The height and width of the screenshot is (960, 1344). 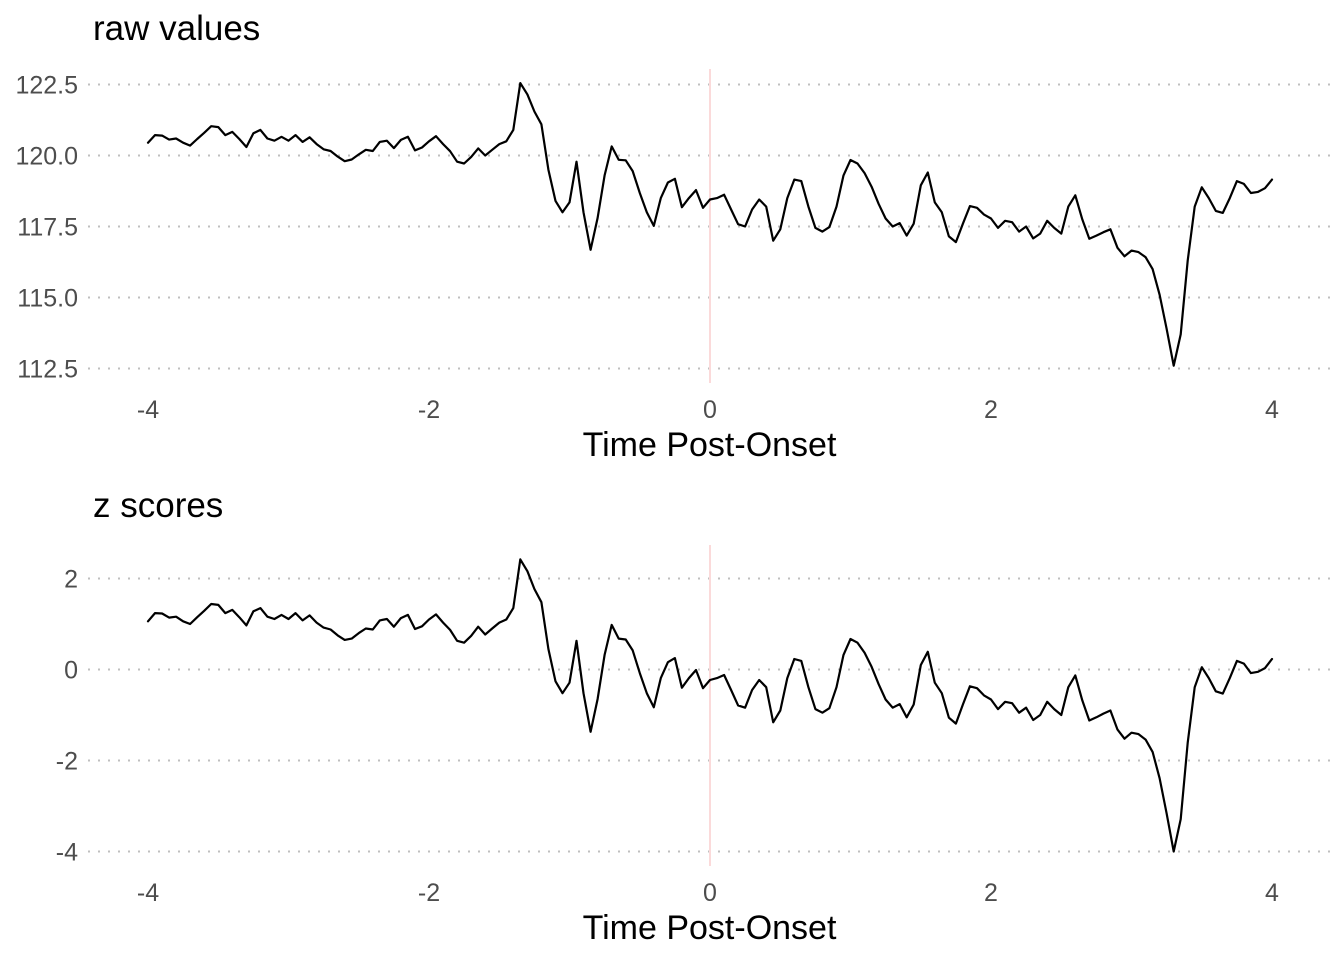 I want to click on x-axis-title-raw-values: Time Post-Onset, so click(x=709, y=445).